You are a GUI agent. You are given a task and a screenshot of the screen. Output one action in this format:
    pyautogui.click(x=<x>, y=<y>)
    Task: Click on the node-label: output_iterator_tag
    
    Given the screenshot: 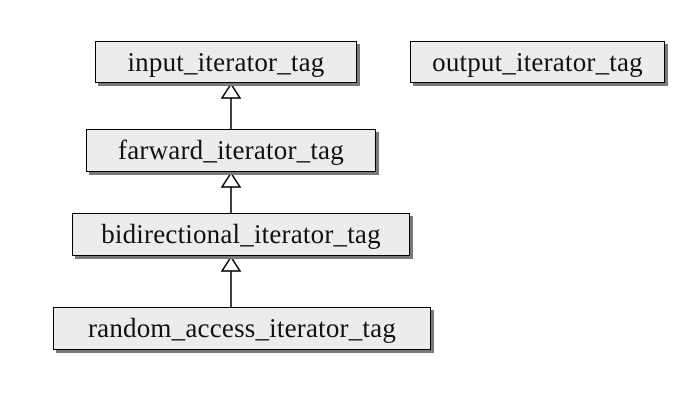 What is the action you would take?
    pyautogui.click(x=537, y=61)
    